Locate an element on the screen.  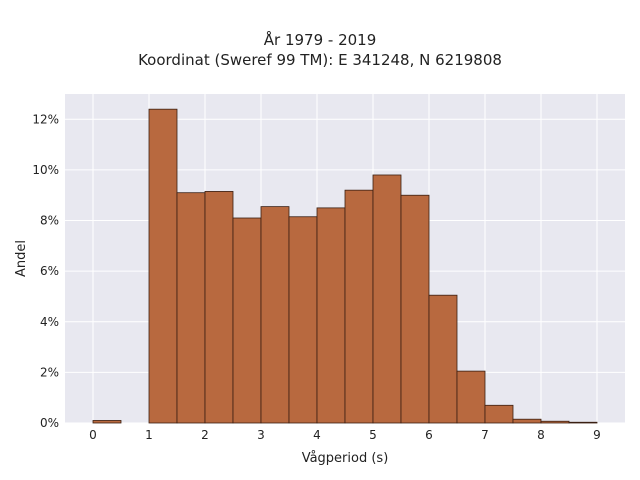
x-tick-label: 7 is located at coordinates (485, 435).